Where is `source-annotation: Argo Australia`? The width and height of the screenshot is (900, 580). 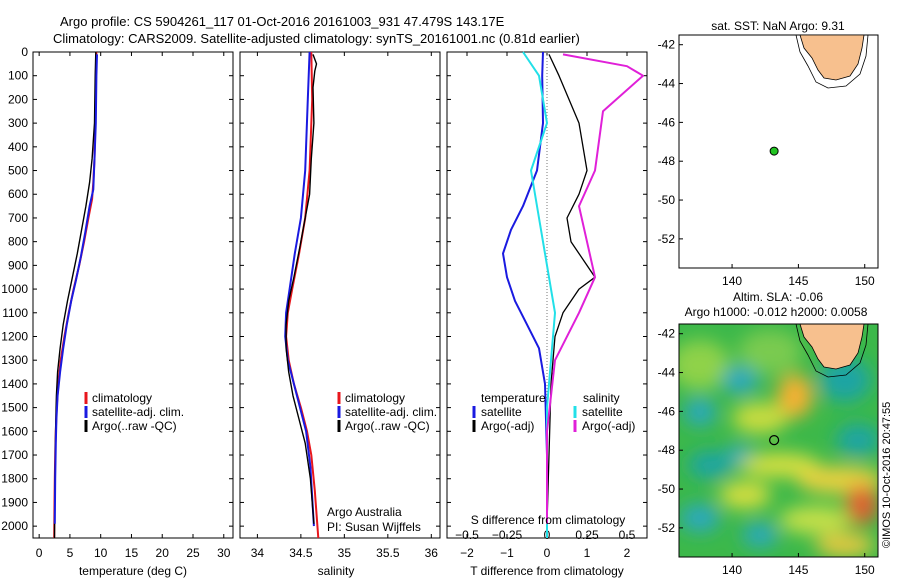 source-annotation: Argo Australia is located at coordinates (364, 512).